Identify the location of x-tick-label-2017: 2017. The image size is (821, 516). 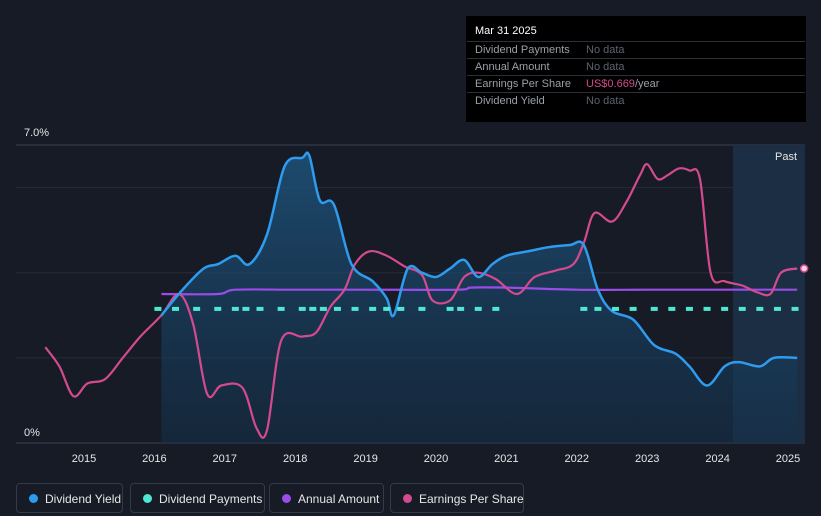
(225, 459).